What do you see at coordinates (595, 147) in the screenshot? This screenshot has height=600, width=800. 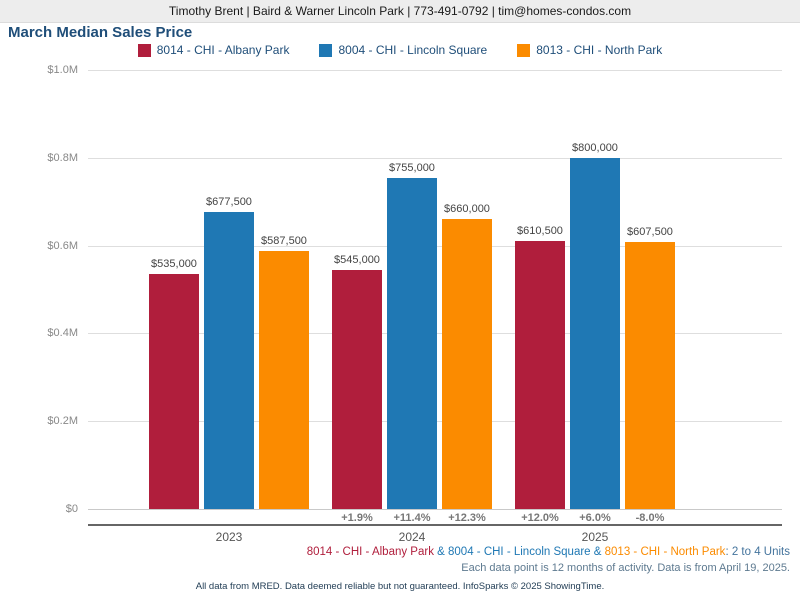 I see `bar-value-label: $800,000` at bounding box center [595, 147].